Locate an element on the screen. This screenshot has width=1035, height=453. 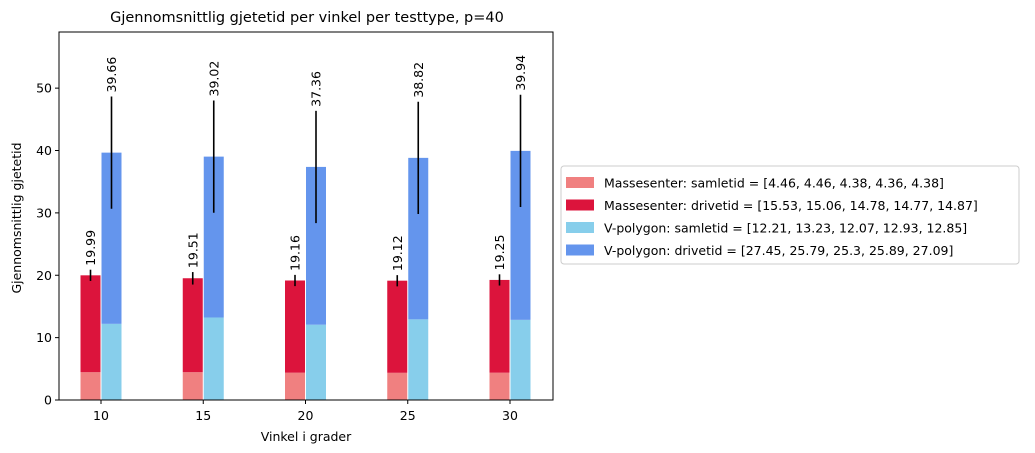
x-tick-label: 25 is located at coordinates (408, 415).